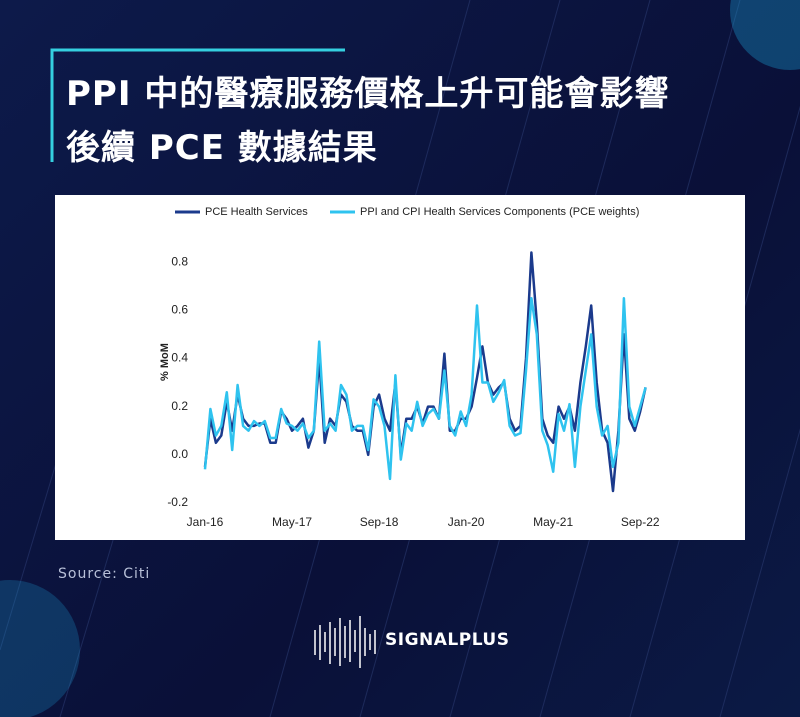 The width and height of the screenshot is (800, 717). What do you see at coordinates (379, 522) in the screenshot?
I see `x-tick-label: Sep-18` at bounding box center [379, 522].